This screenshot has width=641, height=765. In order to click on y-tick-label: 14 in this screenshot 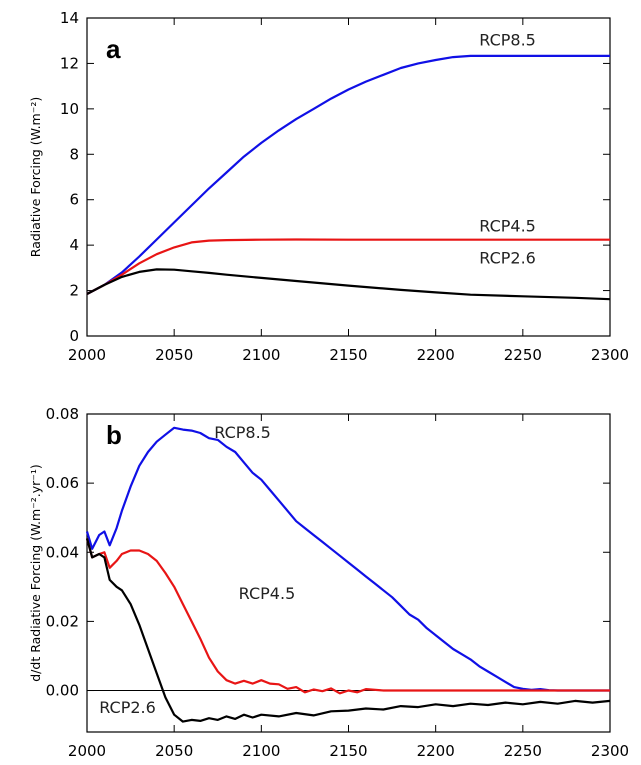, I will do `click(69, 18)`.